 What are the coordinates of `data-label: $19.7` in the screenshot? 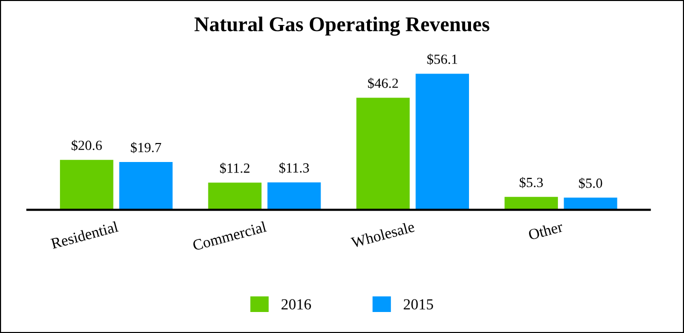 It's located at (146, 148).